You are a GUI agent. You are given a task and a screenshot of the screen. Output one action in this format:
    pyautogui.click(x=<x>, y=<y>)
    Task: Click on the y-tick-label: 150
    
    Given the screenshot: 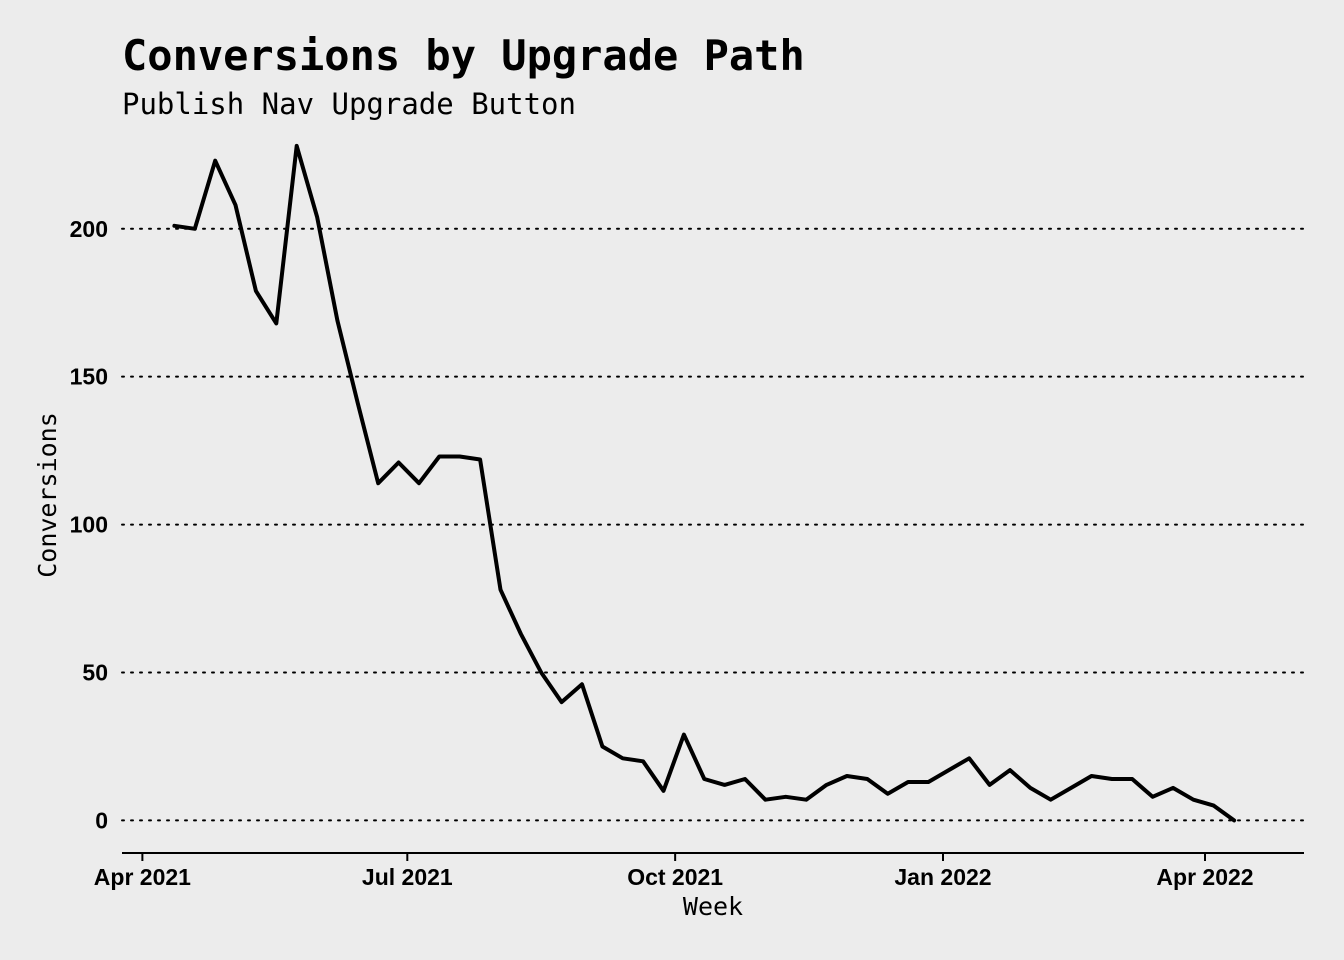 What is the action you would take?
    pyautogui.click(x=89, y=377)
    